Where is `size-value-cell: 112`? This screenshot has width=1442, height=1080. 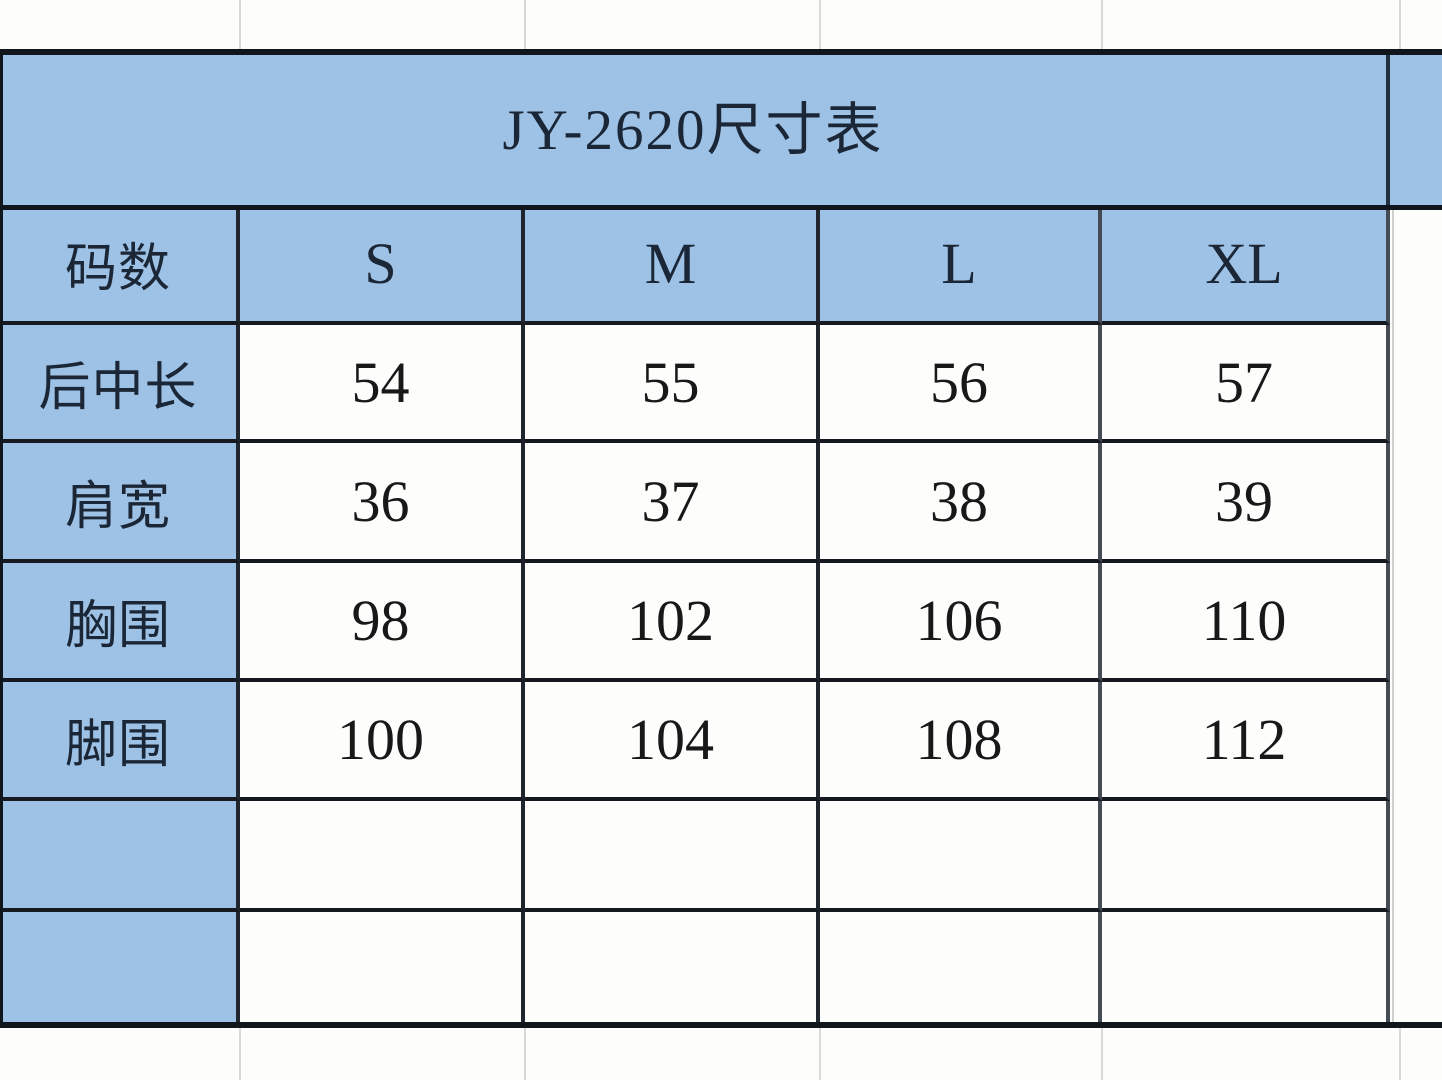 size-value-cell: 112 is located at coordinates (1246, 741).